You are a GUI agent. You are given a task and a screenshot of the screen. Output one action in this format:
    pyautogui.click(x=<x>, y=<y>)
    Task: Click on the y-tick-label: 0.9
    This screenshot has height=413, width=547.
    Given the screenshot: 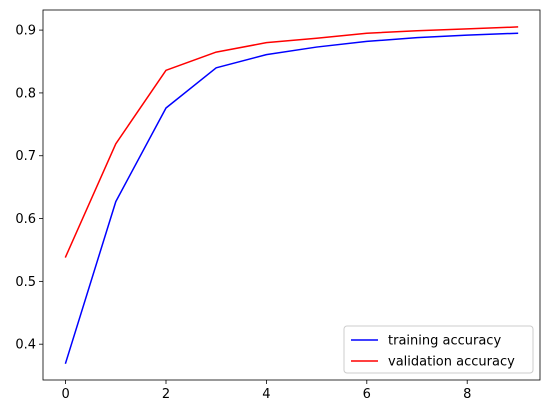 What is the action you would take?
    pyautogui.click(x=25, y=31)
    